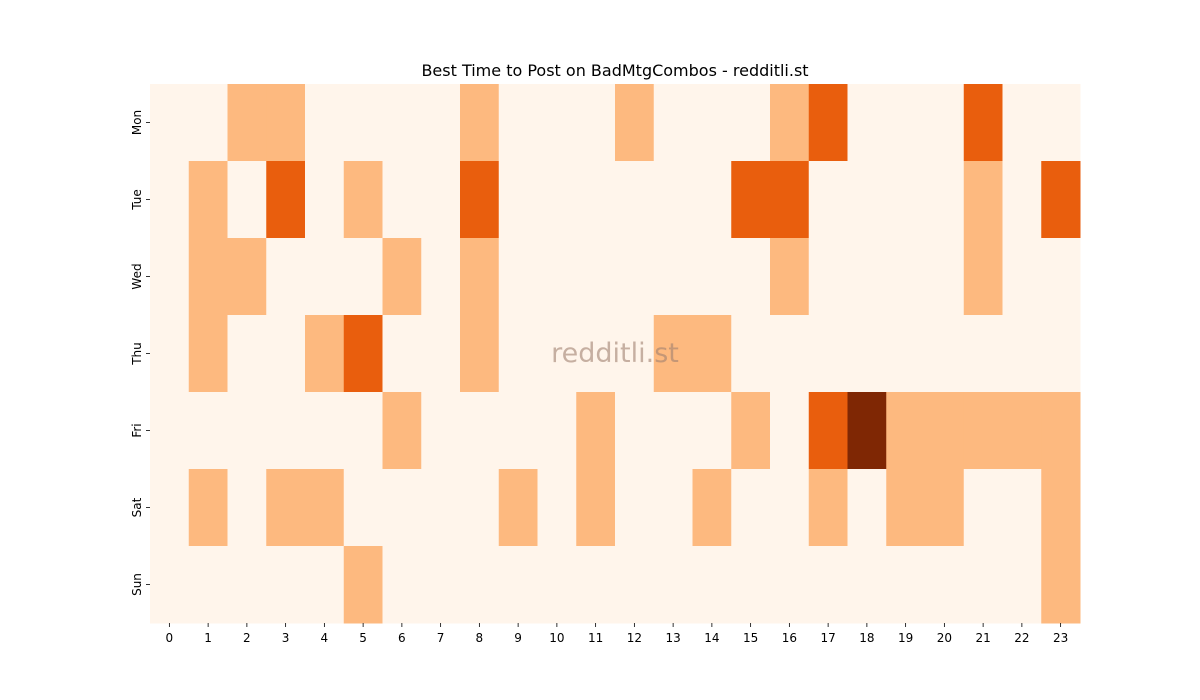  Describe the element at coordinates (480, 638) in the screenshot. I see `x-tick-label: 8` at that location.